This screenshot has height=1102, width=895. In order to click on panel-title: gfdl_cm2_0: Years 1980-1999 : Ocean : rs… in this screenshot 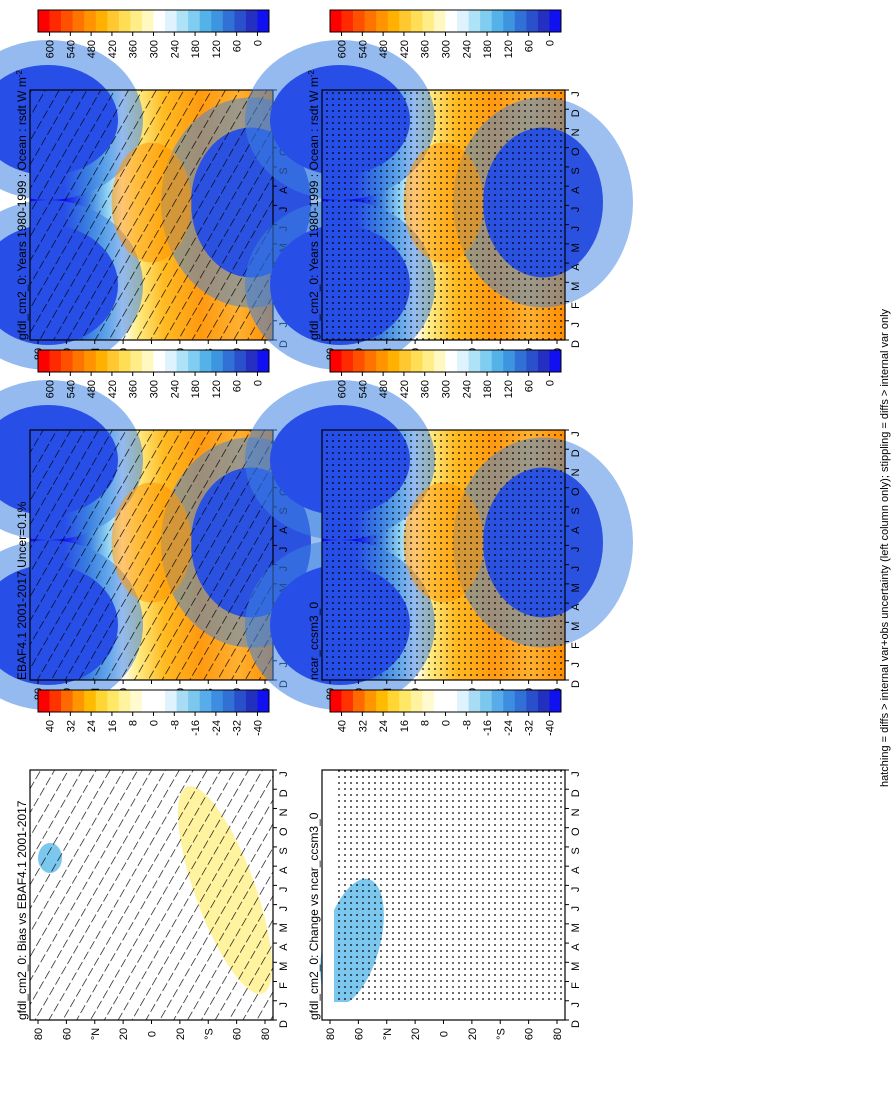, I will do `click(22, 205)`.